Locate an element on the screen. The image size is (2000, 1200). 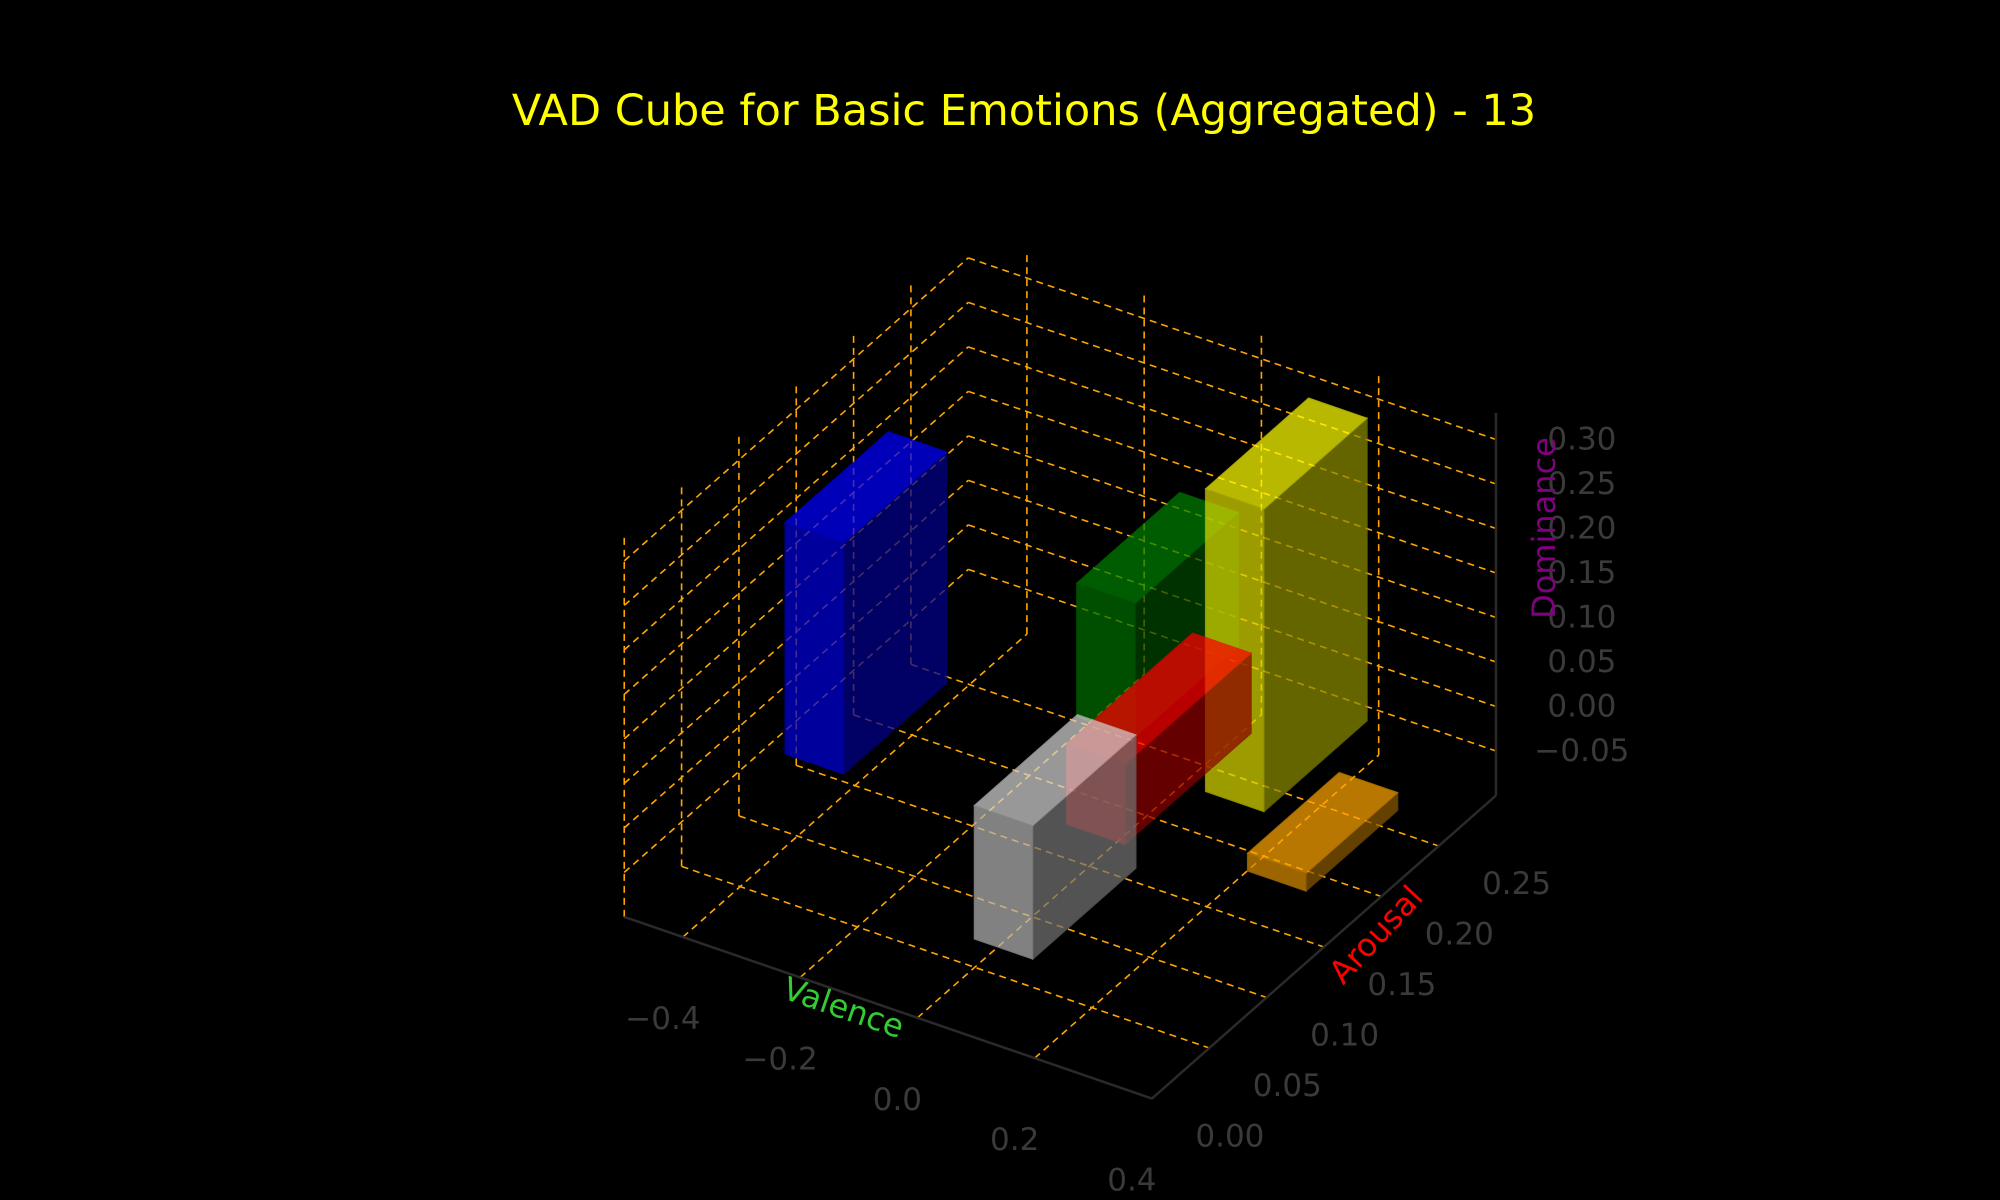
y-tick-label: 0.00 is located at coordinates (1229, 1137).